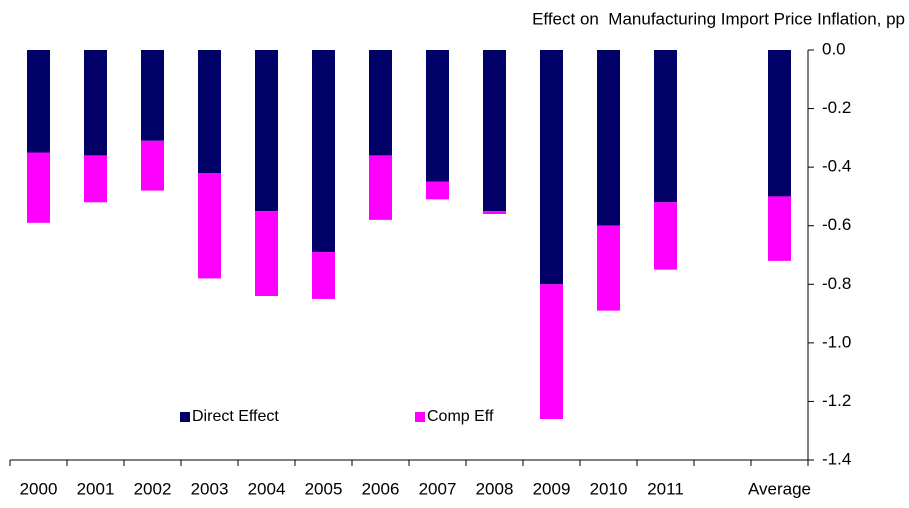 The width and height of the screenshot is (909, 508). What do you see at coordinates (210, 488) in the screenshot?
I see `x-tick-label: 2003` at bounding box center [210, 488].